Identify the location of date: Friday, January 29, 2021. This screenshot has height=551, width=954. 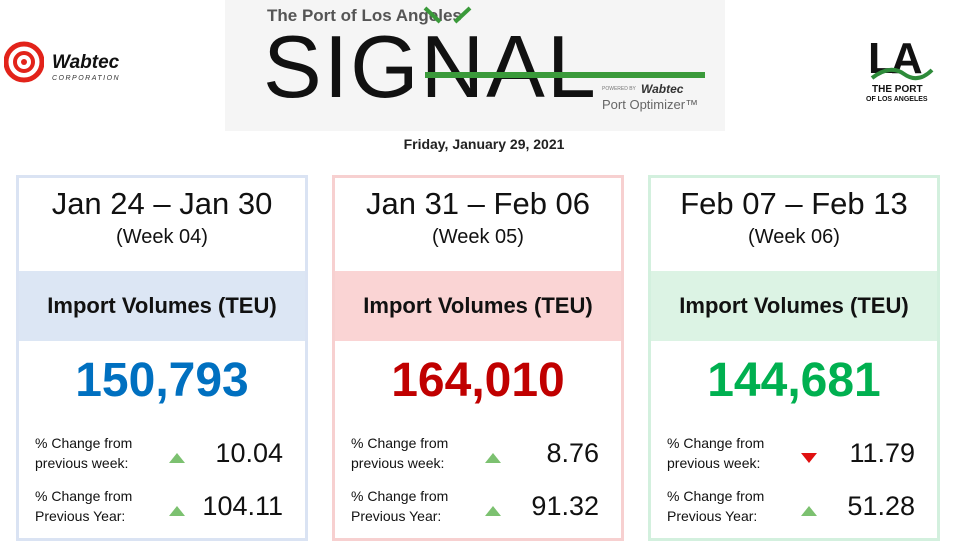
(484, 144).